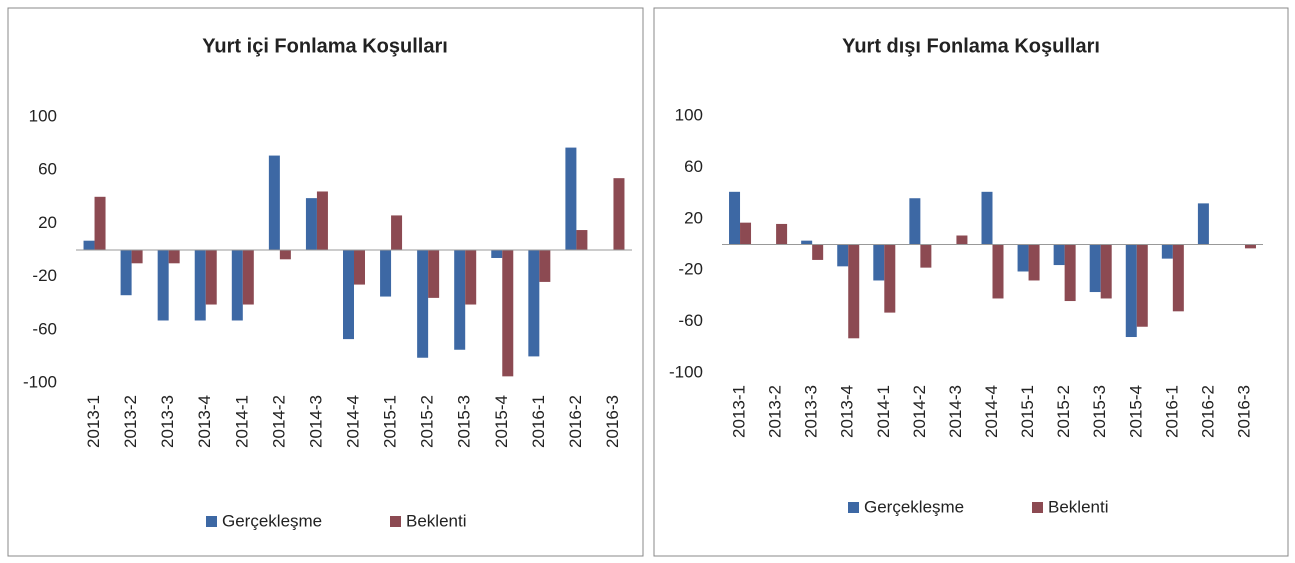 The height and width of the screenshot is (563, 1295). I want to click on x-tick-label: 2016-3, so click(612, 421).